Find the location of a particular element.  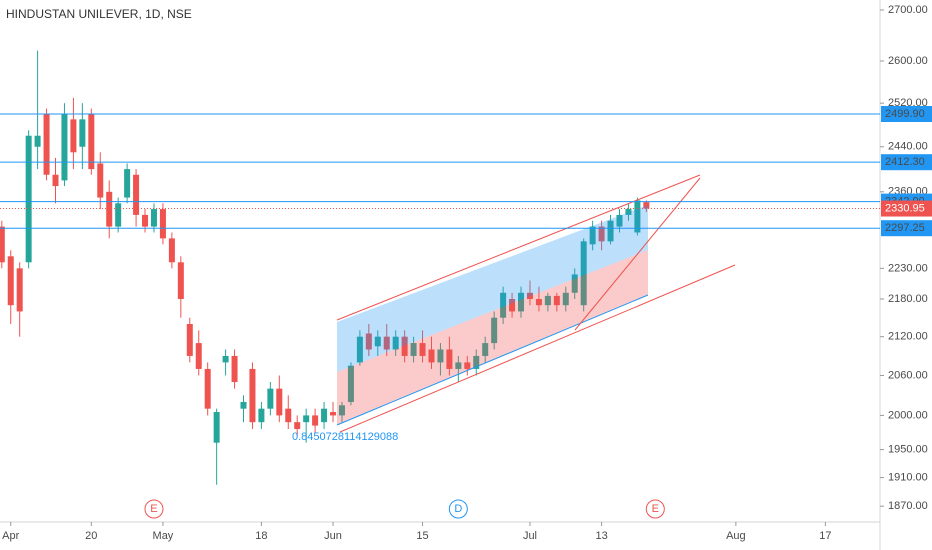

x-tick-label: 17 is located at coordinates (825, 536).